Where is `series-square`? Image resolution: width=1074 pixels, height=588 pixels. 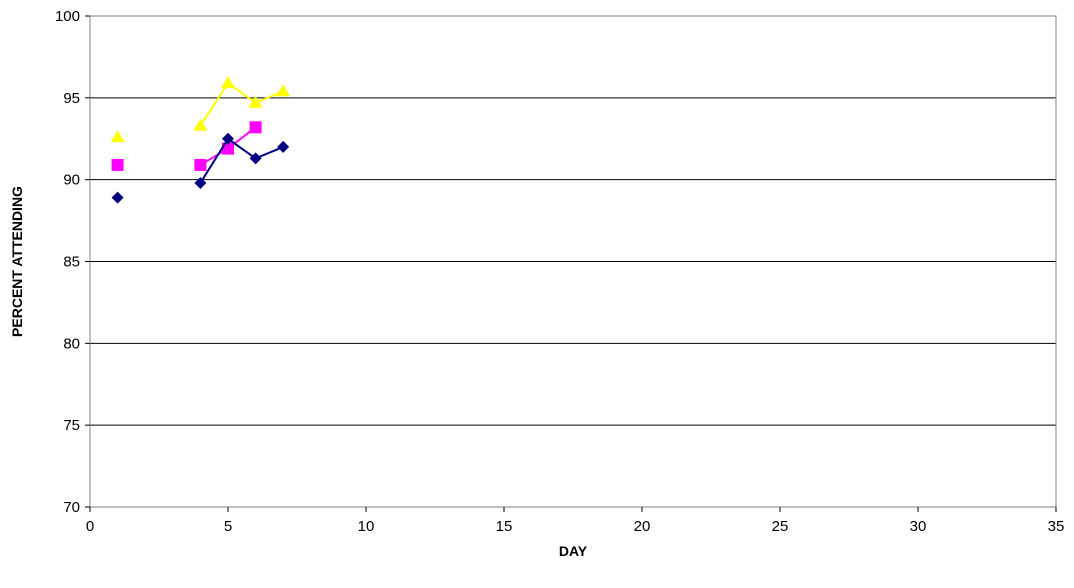
series-square is located at coordinates (186, 146).